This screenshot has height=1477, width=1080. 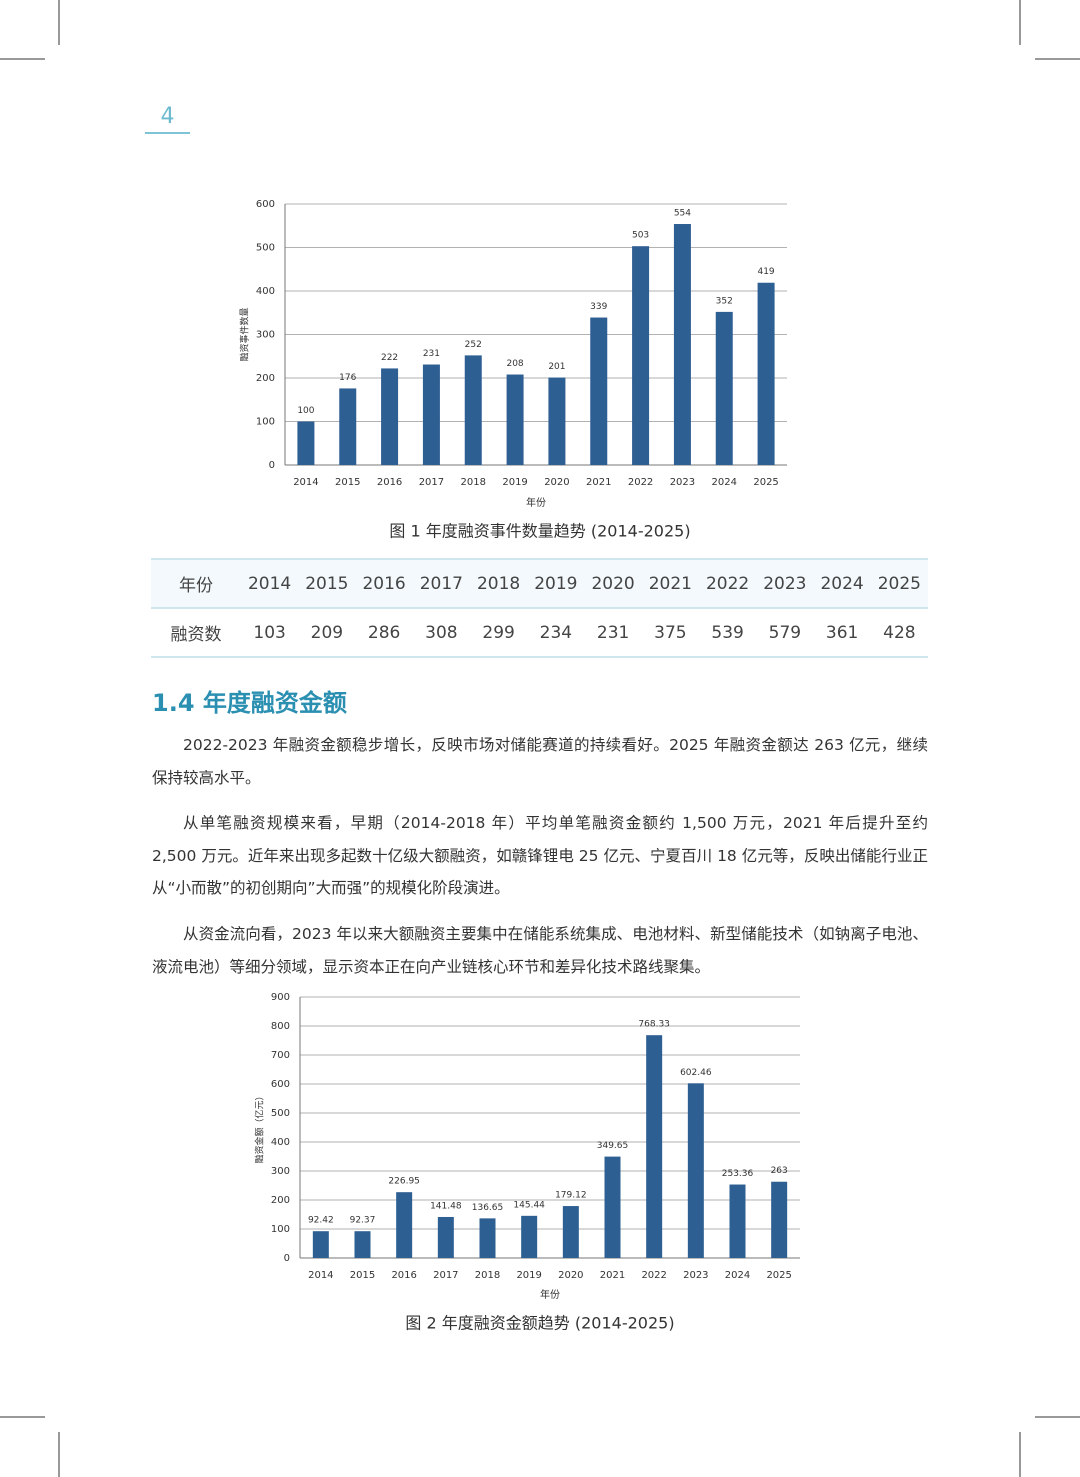 I want to click on page-number: 4, so click(x=167, y=116).